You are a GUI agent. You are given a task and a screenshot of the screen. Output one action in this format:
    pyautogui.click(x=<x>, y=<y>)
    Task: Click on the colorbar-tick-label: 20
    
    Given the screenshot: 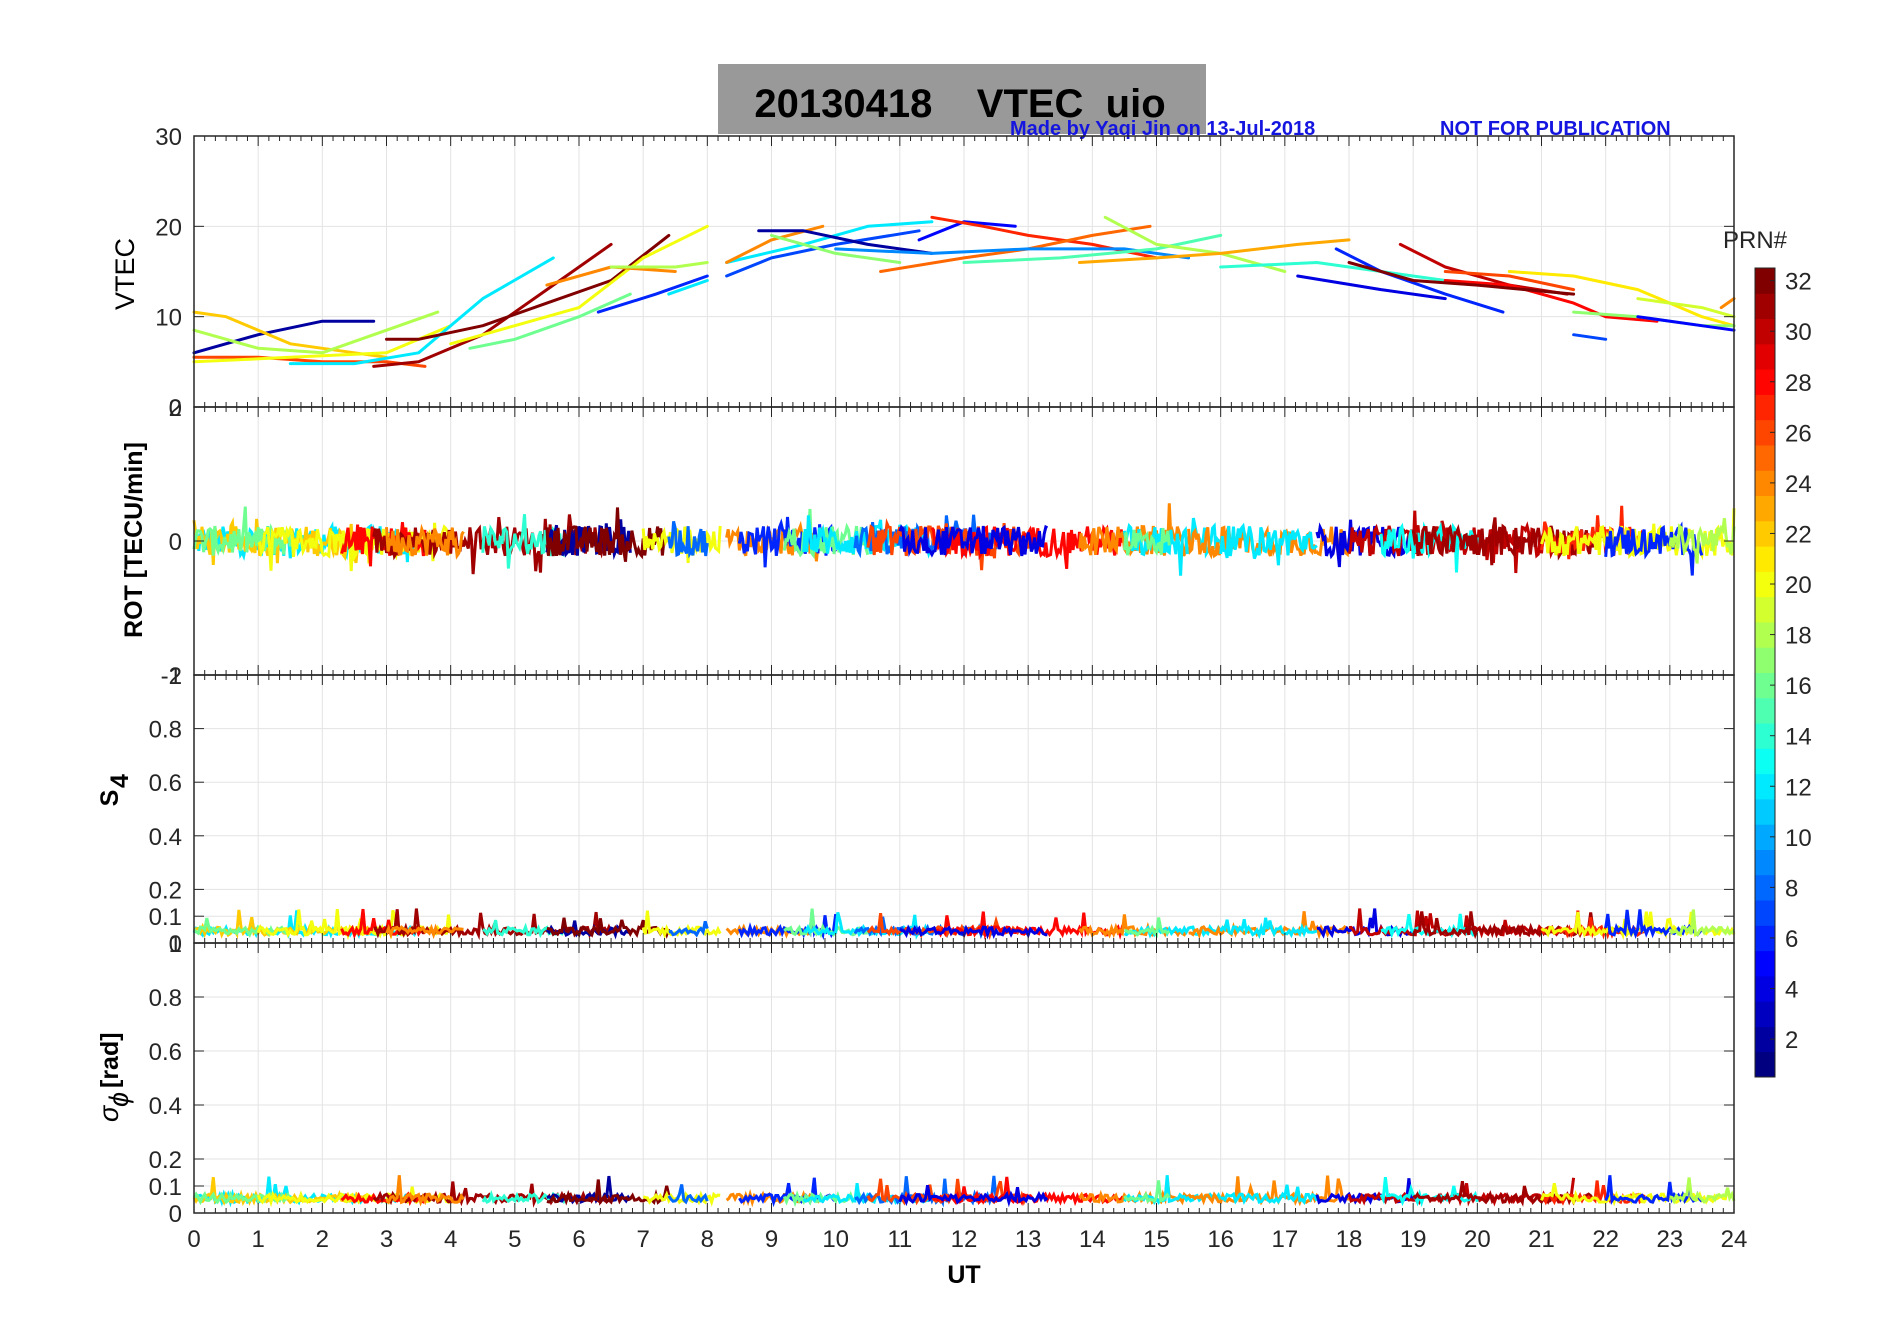 What is the action you would take?
    pyautogui.click(x=1798, y=585)
    